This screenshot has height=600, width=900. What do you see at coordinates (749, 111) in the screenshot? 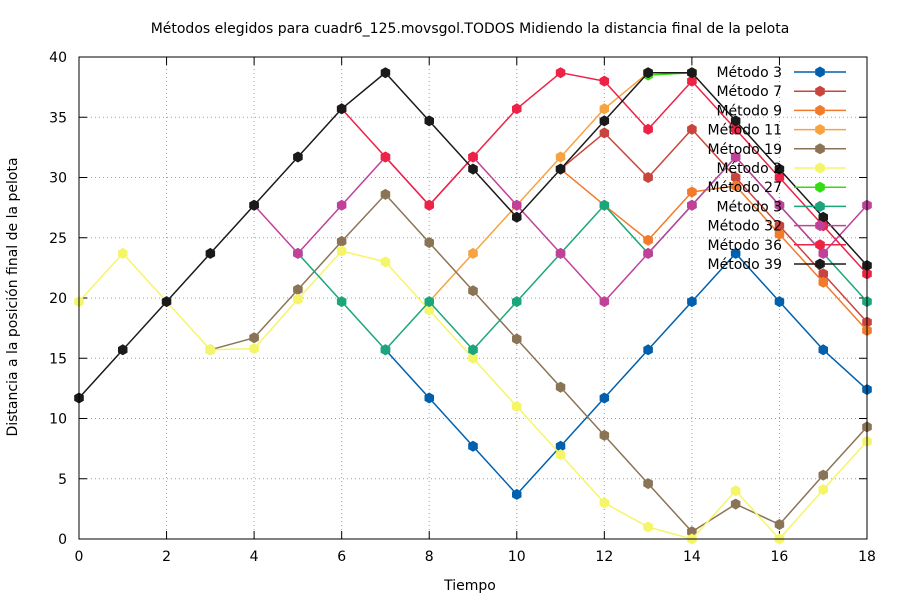
I see `legend-label: Método 9` at bounding box center [749, 111].